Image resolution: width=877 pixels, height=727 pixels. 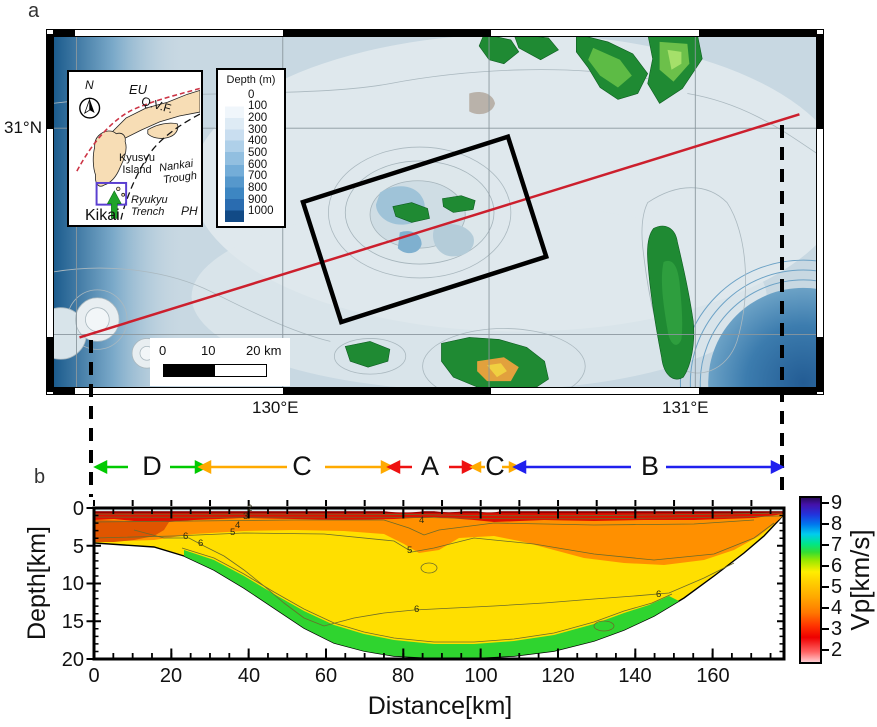 What do you see at coordinates (246, 516) in the screenshot?
I see `contour-label: 3` at bounding box center [246, 516].